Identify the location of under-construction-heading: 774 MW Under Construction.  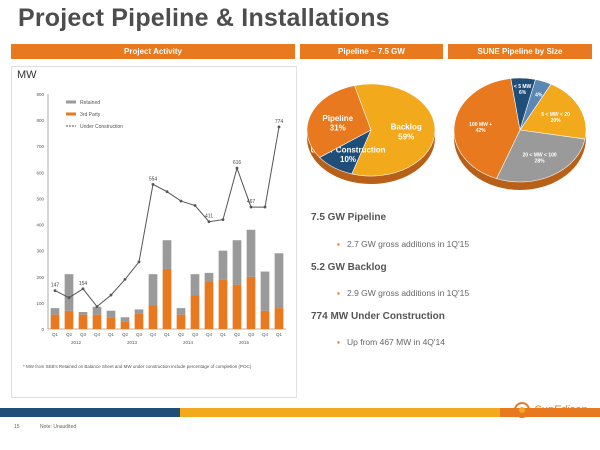
(378, 316).